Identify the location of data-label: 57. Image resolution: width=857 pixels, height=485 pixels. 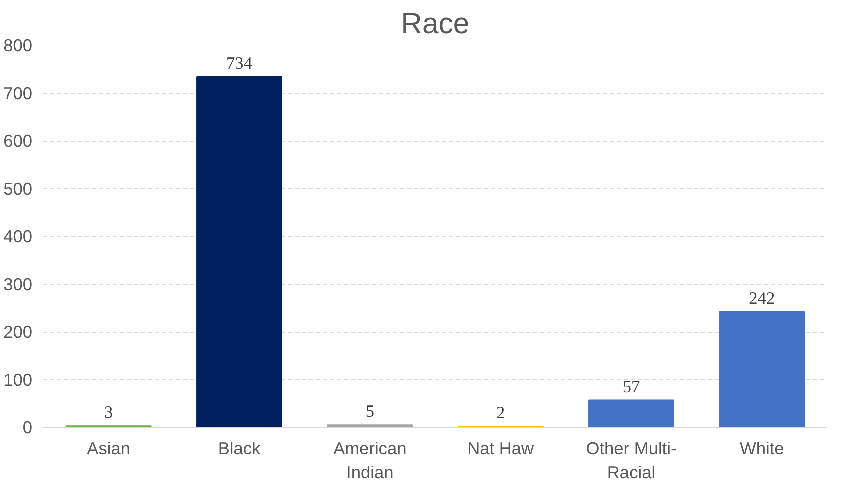
(631, 386).